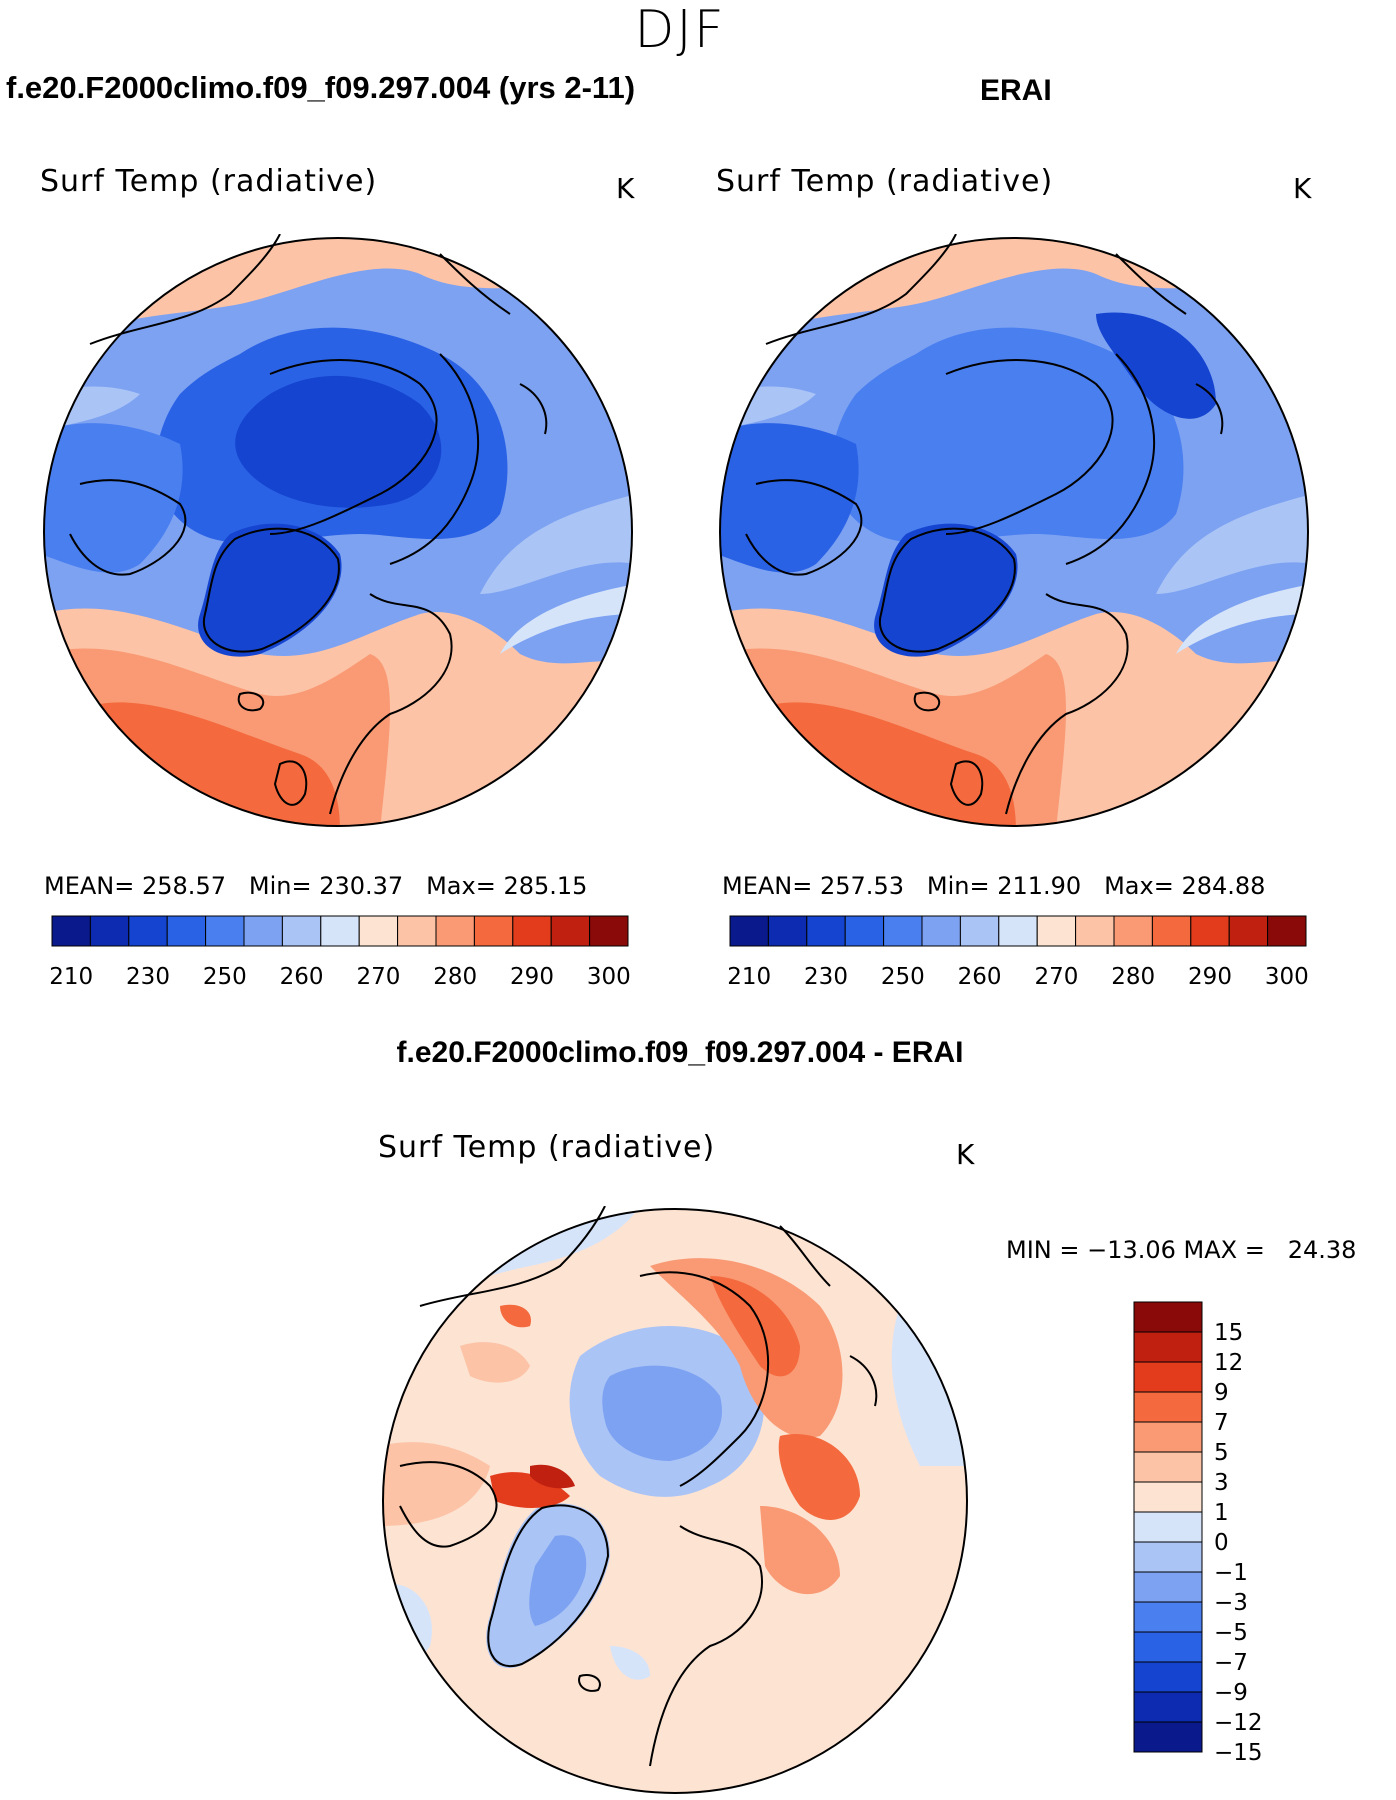 The image size is (1396, 1800). Describe the element at coordinates (993, 886) in the screenshot. I see `panel-2-stats: MEAN= 257.53 Min= 211.90 Max= 284.88` at that location.